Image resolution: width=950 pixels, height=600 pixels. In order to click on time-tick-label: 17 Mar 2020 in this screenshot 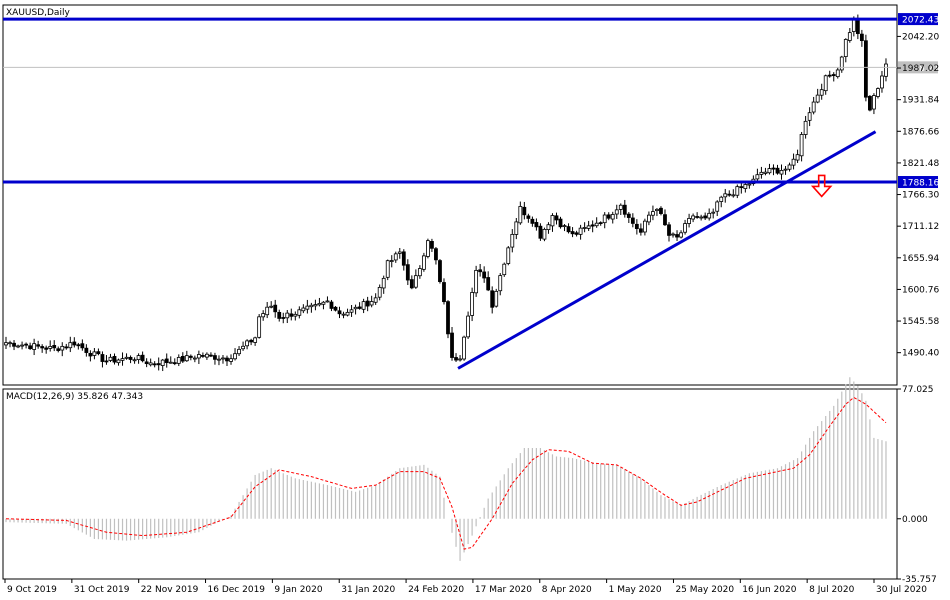, I will do `click(503, 590)`.